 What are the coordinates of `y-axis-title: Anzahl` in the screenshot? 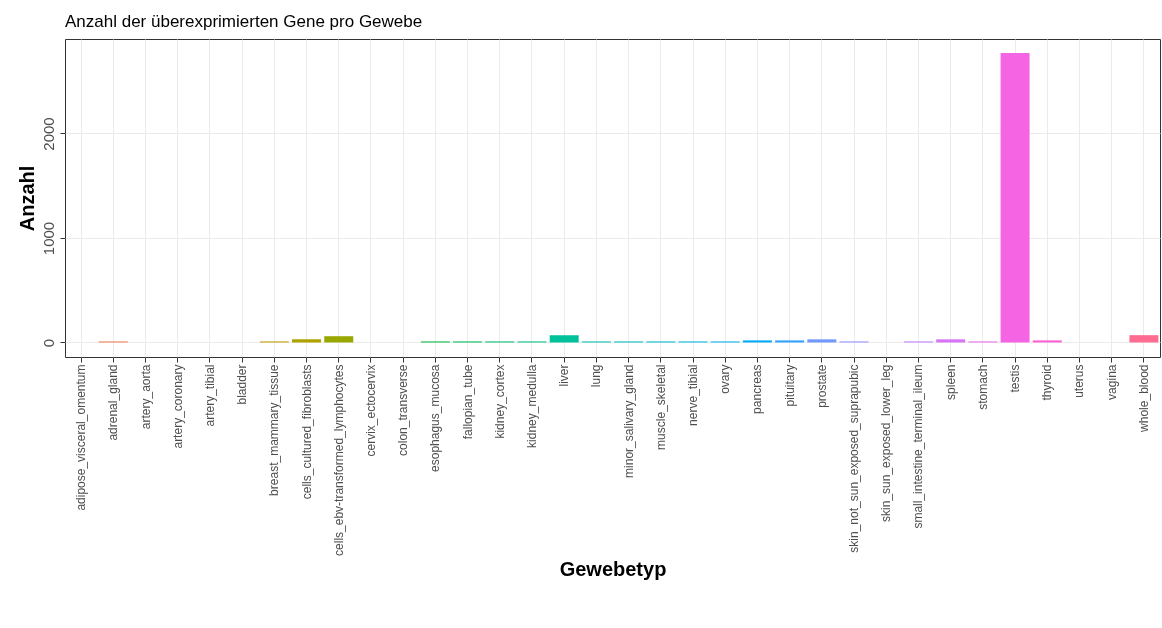 It's located at (26, 198).